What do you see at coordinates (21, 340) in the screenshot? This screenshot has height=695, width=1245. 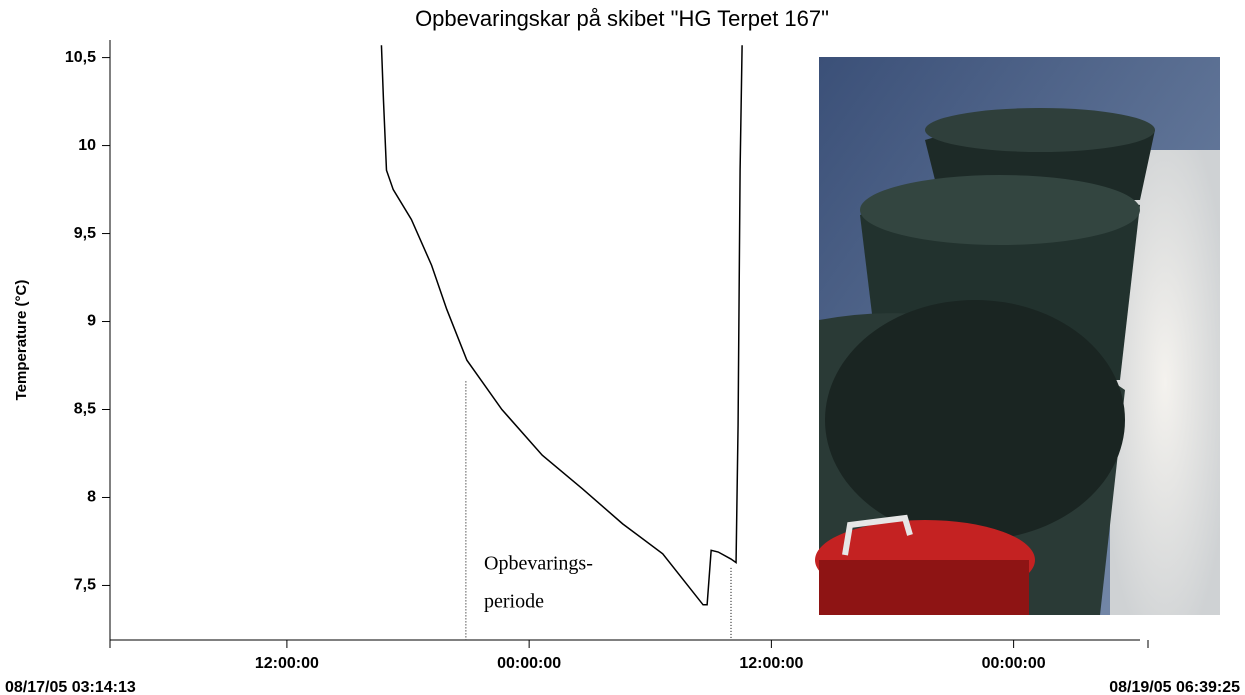 I see `y-axis-label: Temperature (°C)` at bounding box center [21, 340].